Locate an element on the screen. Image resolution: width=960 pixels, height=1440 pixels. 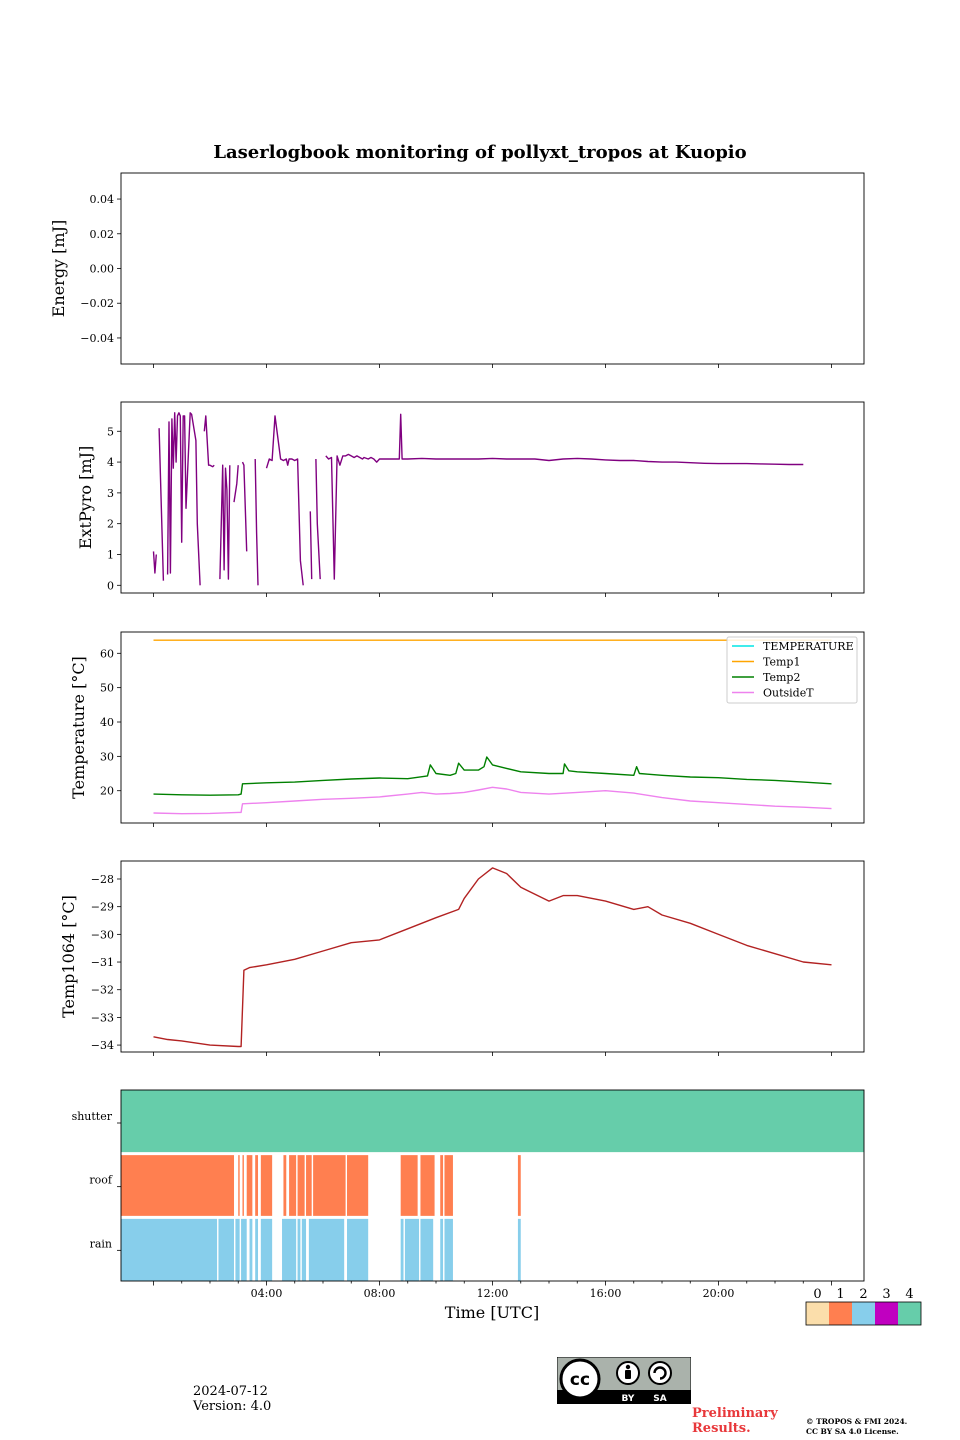
sa-label: SA is located at coordinates (659, 1399).